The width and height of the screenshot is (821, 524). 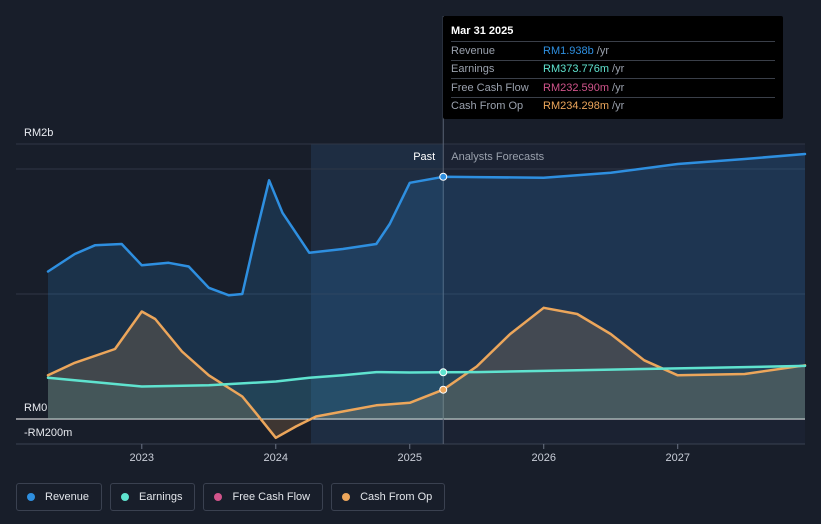 I want to click on tooltip-value: RM373.776m, so click(x=576, y=69).